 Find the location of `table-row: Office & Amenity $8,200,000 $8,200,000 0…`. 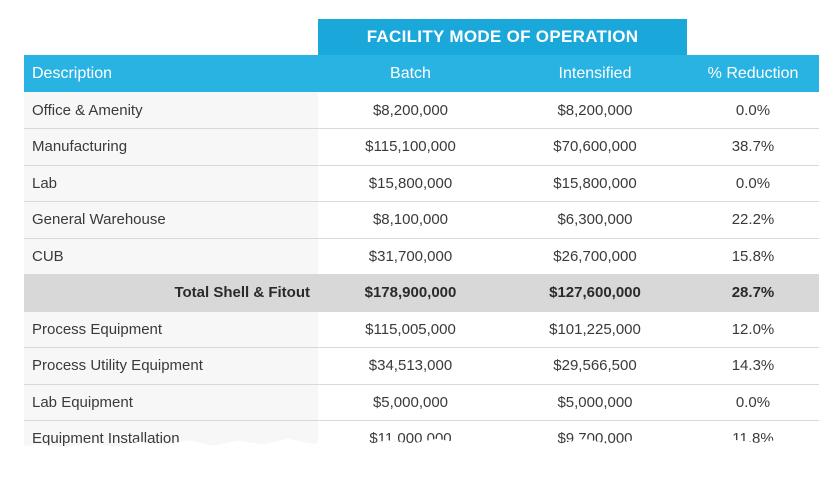

table-row: Office & Amenity $8,200,000 $8,200,000 0… is located at coordinates (421, 110).